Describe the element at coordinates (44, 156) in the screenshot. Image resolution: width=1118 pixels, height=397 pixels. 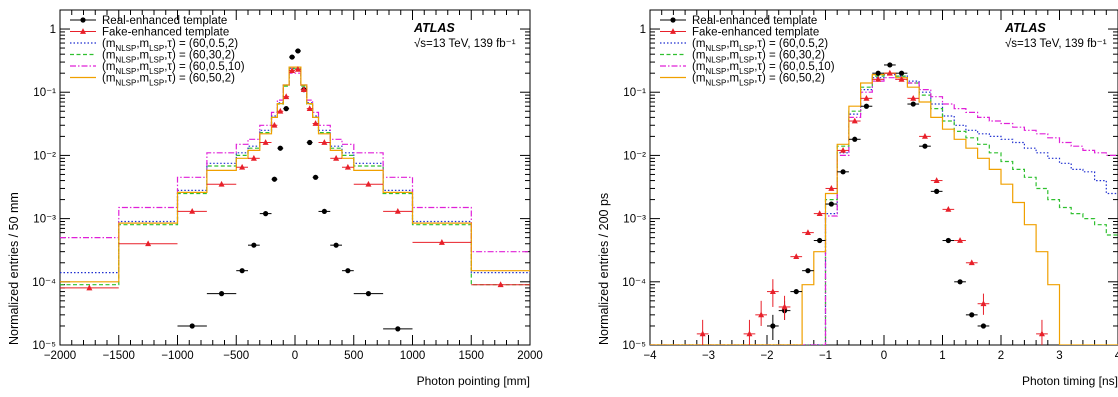
I see `y-tick-label: 10⁻²` at that location.